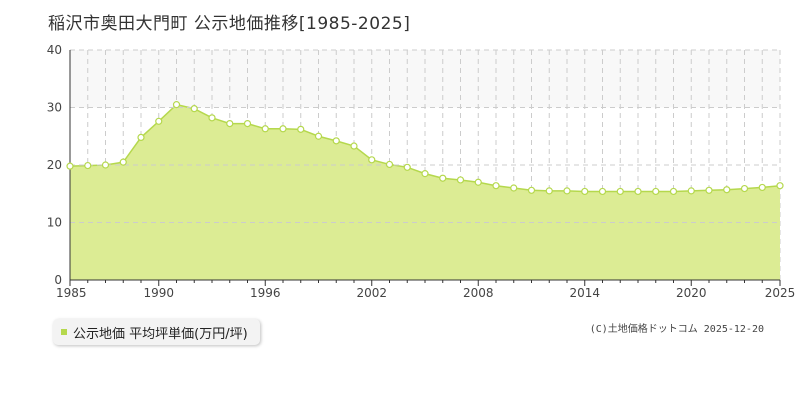 The height and width of the screenshot is (400, 800). What do you see at coordinates (478, 293) in the screenshot?
I see `x-tick-label: 2008` at bounding box center [478, 293].